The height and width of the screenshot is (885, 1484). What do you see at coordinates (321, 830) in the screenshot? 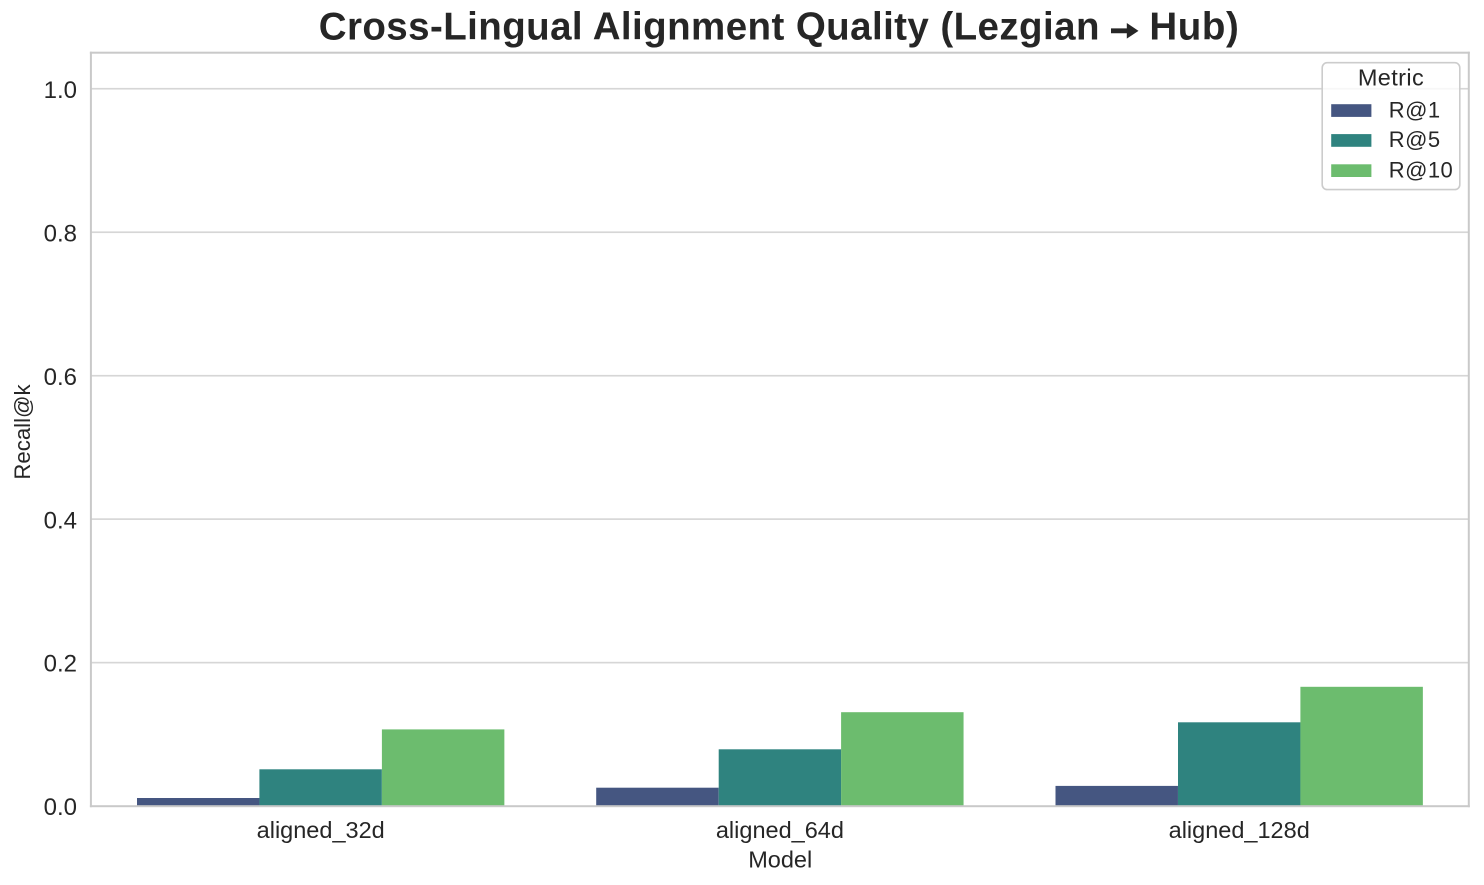
I see `svg-text: aligned_32d` at bounding box center [321, 830].